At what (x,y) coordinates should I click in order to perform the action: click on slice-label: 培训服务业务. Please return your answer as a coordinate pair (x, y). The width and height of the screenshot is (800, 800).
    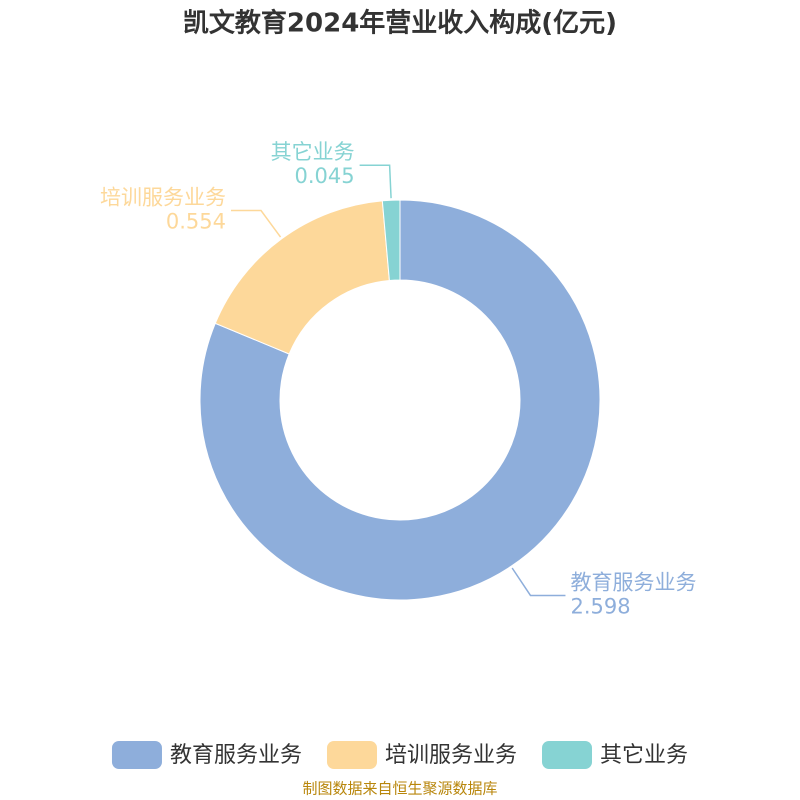
    Looking at the image, I should click on (163, 198).